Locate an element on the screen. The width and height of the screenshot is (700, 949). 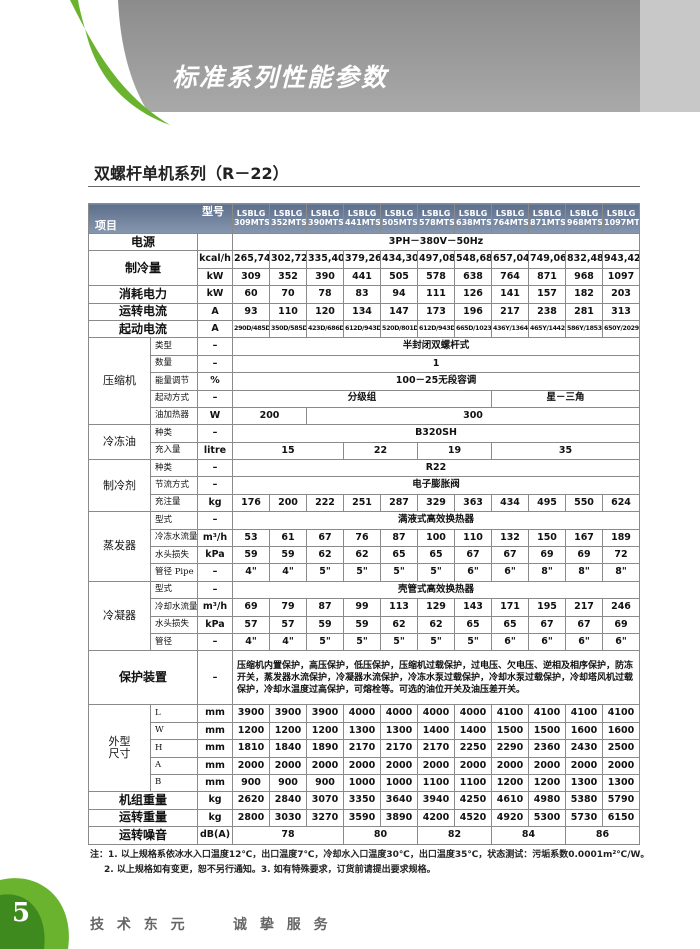
value-cell: 4980 is located at coordinates (547, 800).